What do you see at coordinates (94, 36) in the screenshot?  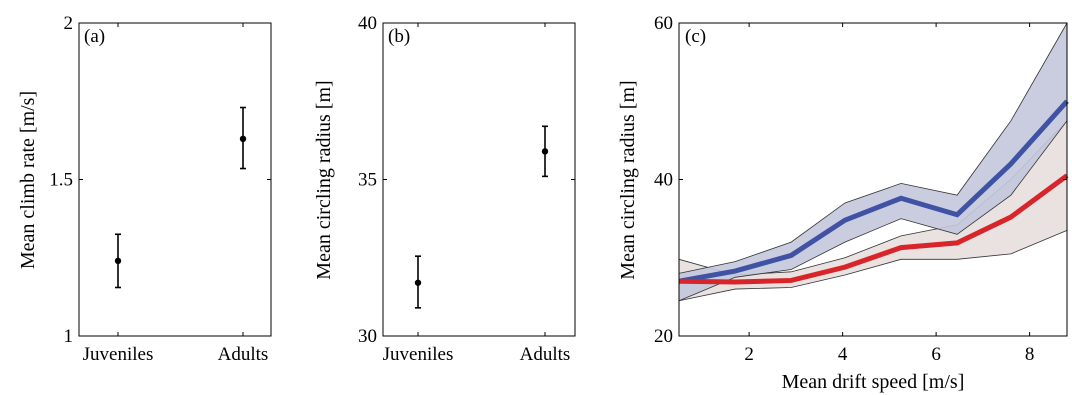 I see `panel-a-label: (a)` at bounding box center [94, 36].